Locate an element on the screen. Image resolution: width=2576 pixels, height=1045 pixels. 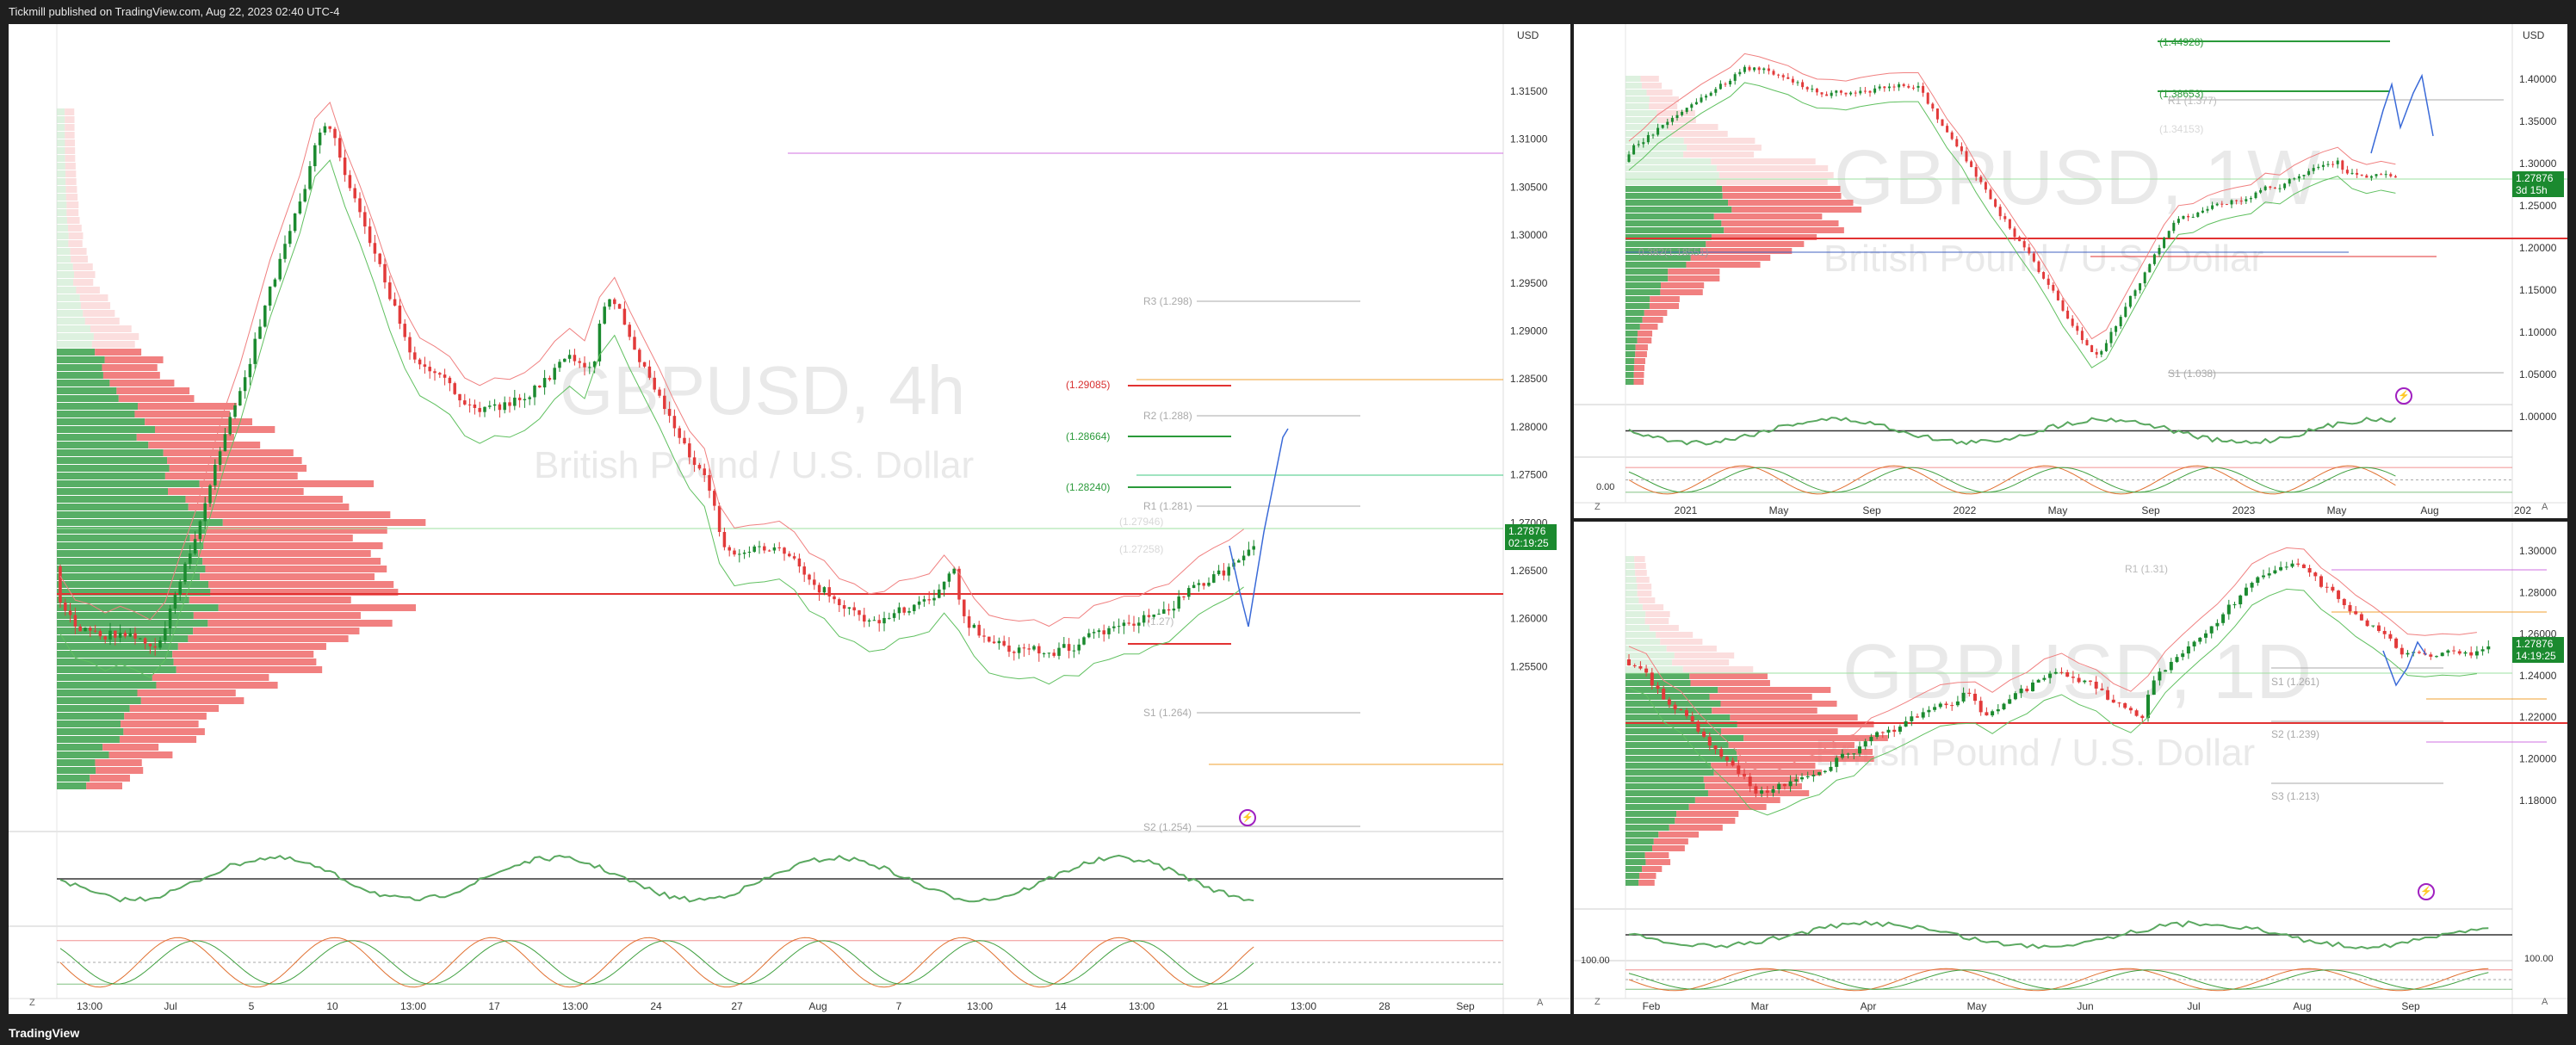
price-tick: 1.29000 is located at coordinates (1529, 331).